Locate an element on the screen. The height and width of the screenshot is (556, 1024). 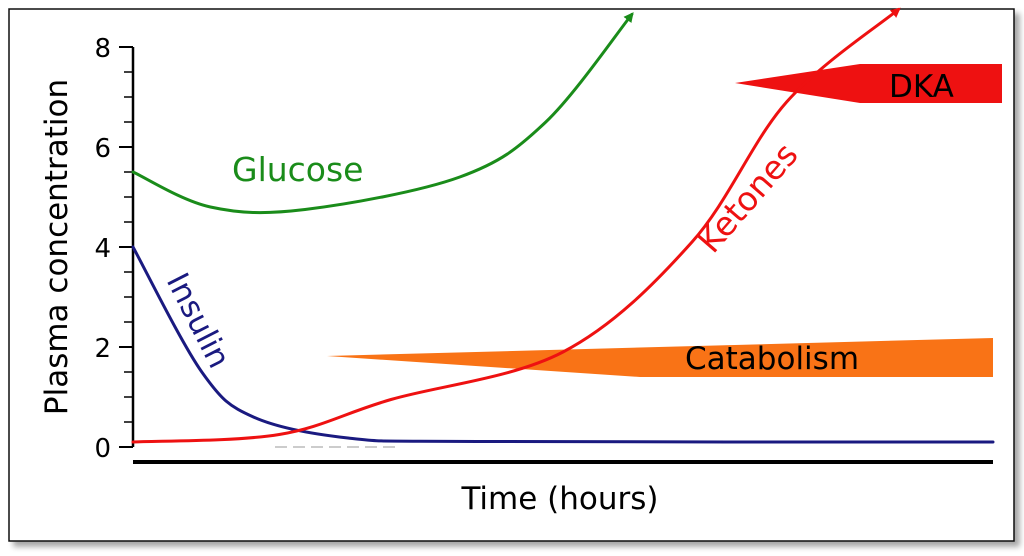
y-tick-label: 6 is located at coordinates (102, 149).